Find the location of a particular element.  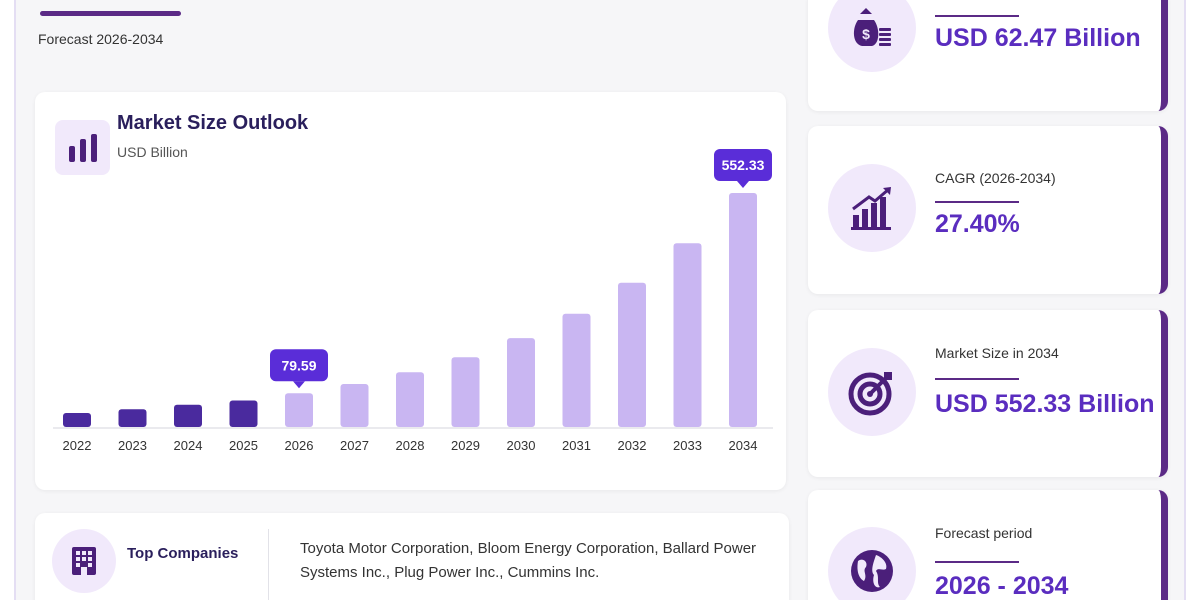

stat-card-market-size-2025: $ USD 62.47 Billion is located at coordinates (988, 55).